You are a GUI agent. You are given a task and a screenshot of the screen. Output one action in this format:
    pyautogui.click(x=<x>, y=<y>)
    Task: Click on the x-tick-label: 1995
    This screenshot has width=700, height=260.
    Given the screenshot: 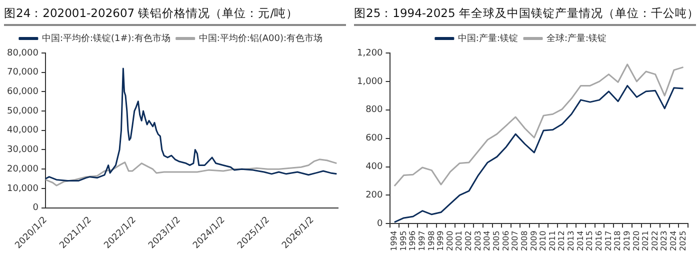 What is the action you would take?
    pyautogui.click(x=403, y=240)
    